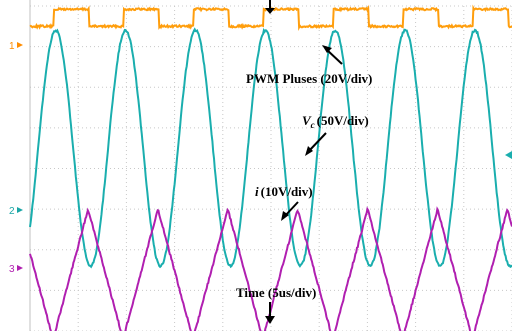 The height and width of the screenshot is (331, 512). Describe the element at coordinates (12, 269) in the screenshot. I see `channel-3-label: 3` at that location.